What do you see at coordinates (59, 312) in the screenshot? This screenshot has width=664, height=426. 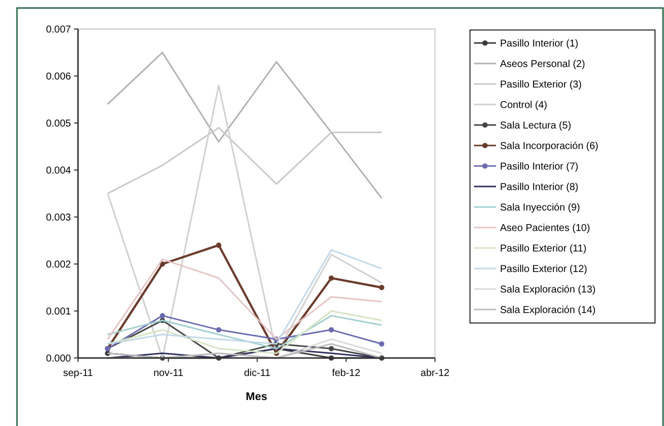 I see `y-tick-label: 0.001` at bounding box center [59, 312].